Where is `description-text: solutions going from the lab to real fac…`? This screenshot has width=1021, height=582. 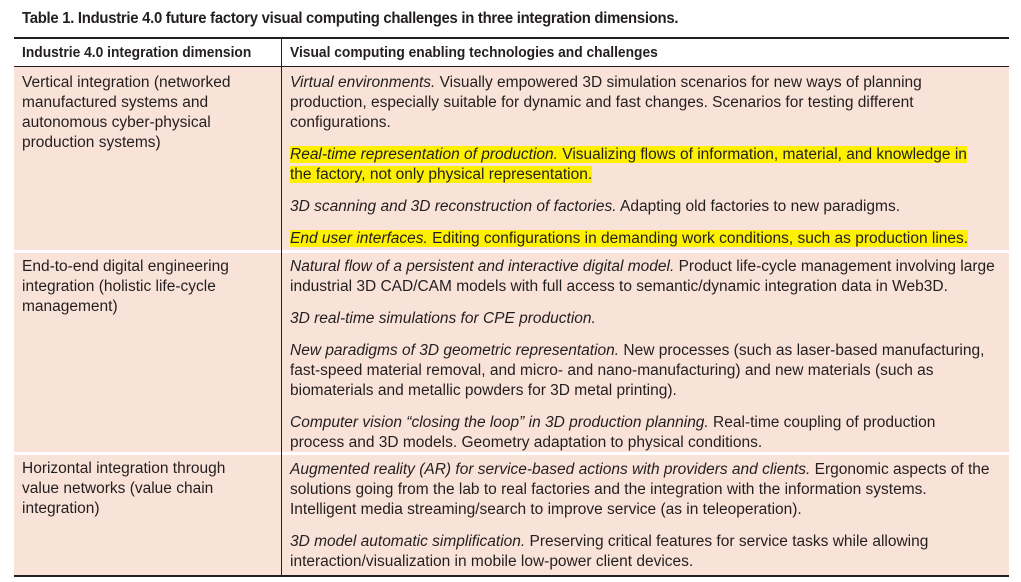 description-text: solutions going from the lab to real fac… is located at coordinates (608, 489).